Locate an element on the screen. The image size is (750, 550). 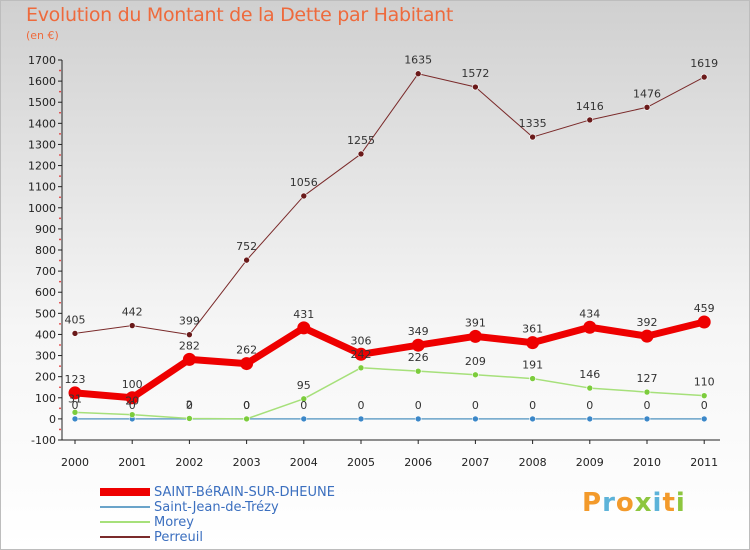
data-label: 361 is located at coordinates (532, 329).